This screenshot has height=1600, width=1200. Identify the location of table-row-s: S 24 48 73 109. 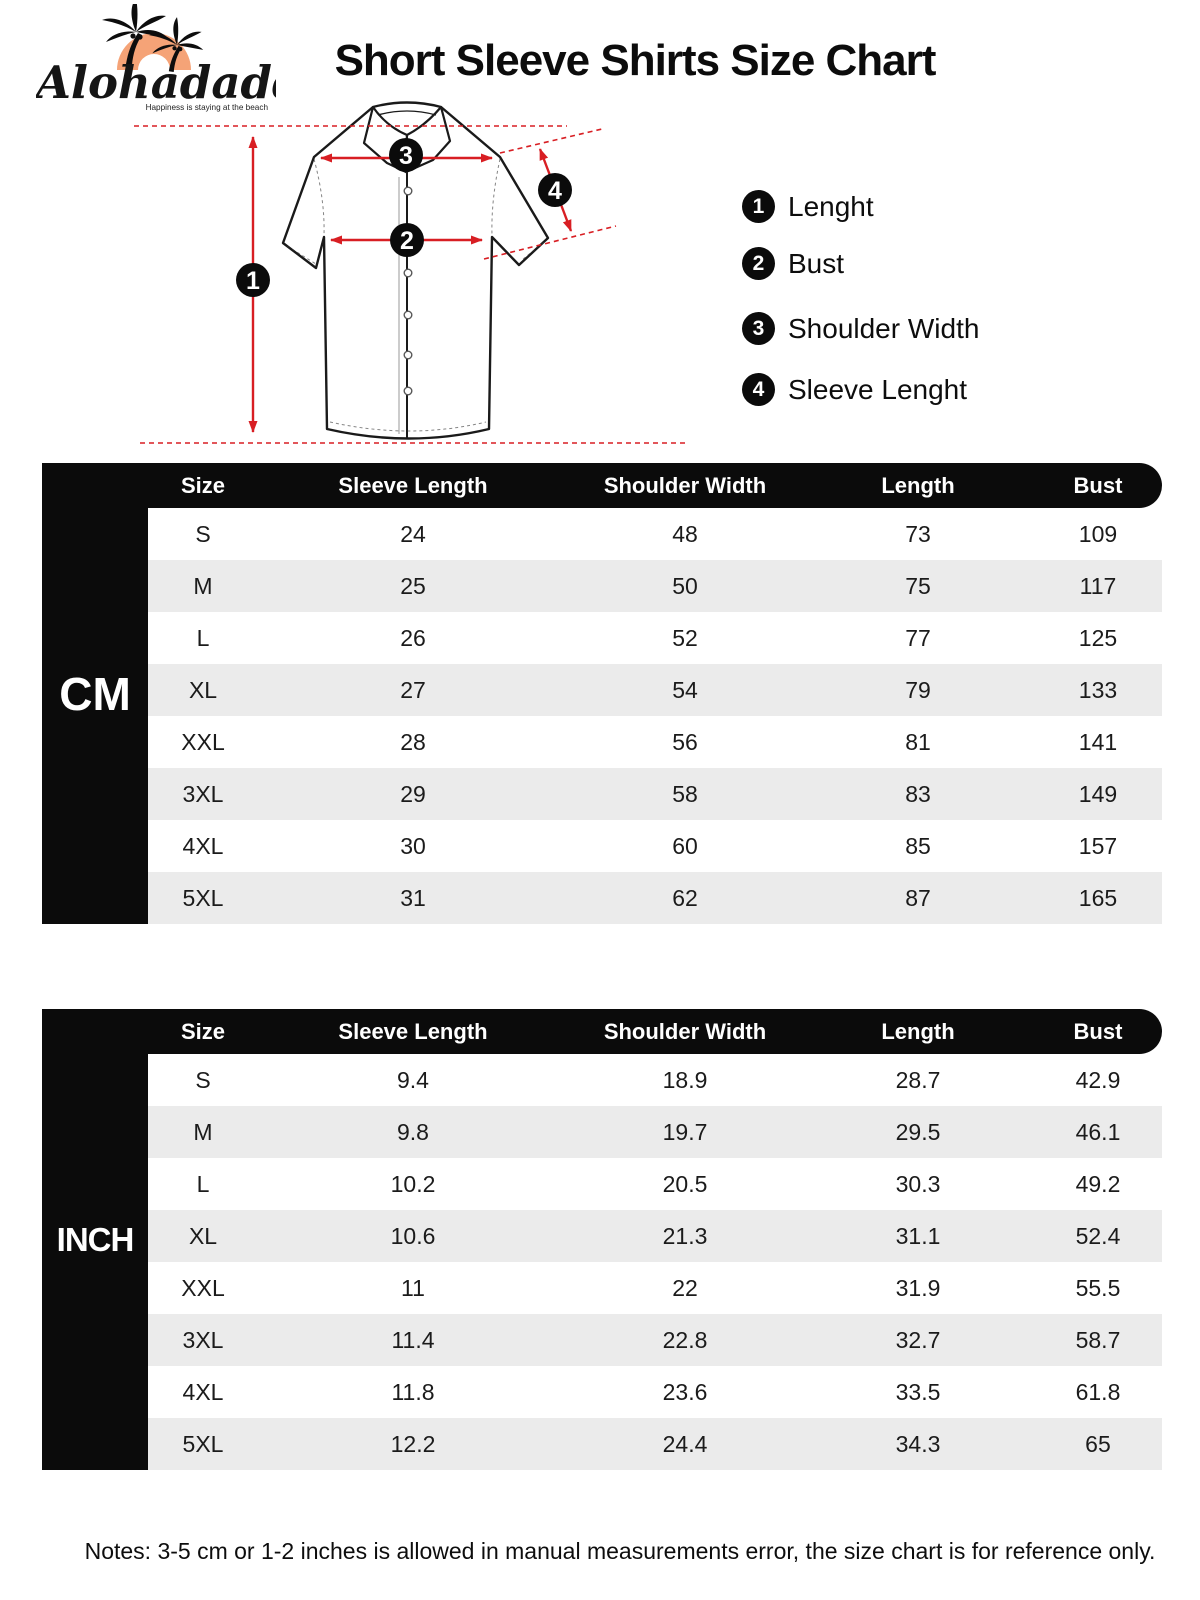
(655, 534).